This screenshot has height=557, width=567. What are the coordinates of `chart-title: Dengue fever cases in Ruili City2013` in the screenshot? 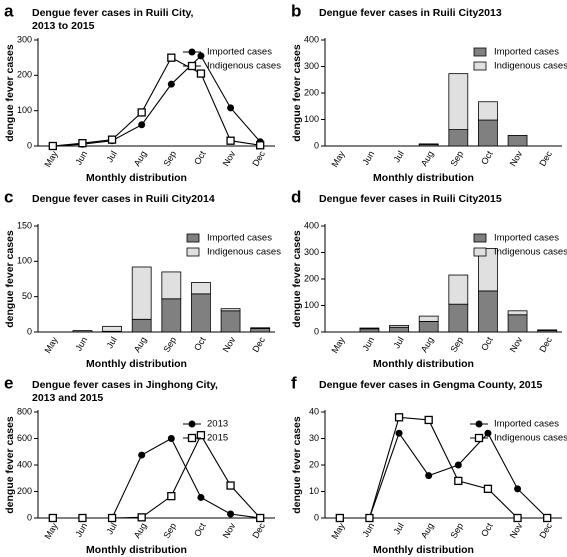 It's located at (410, 13).